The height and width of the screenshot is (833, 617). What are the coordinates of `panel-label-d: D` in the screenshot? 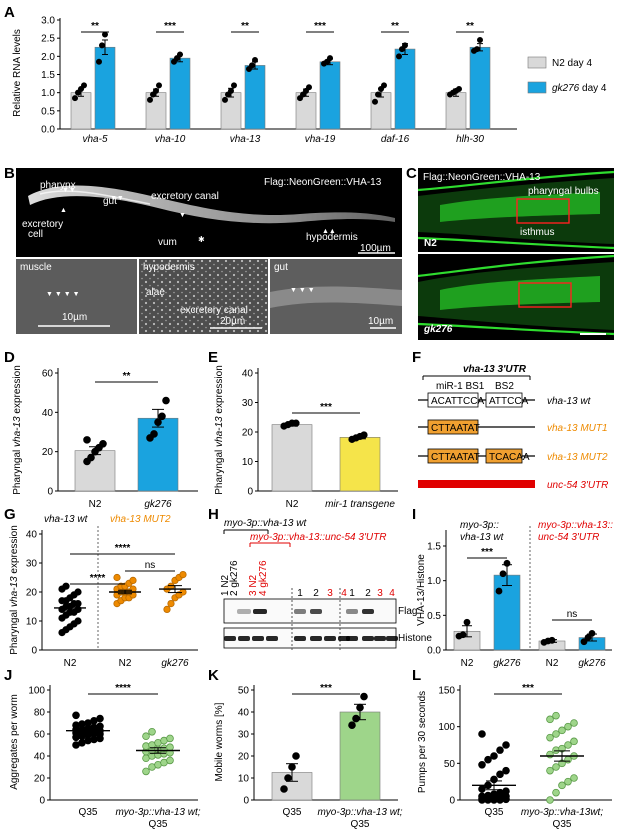 It's located at (9, 357).